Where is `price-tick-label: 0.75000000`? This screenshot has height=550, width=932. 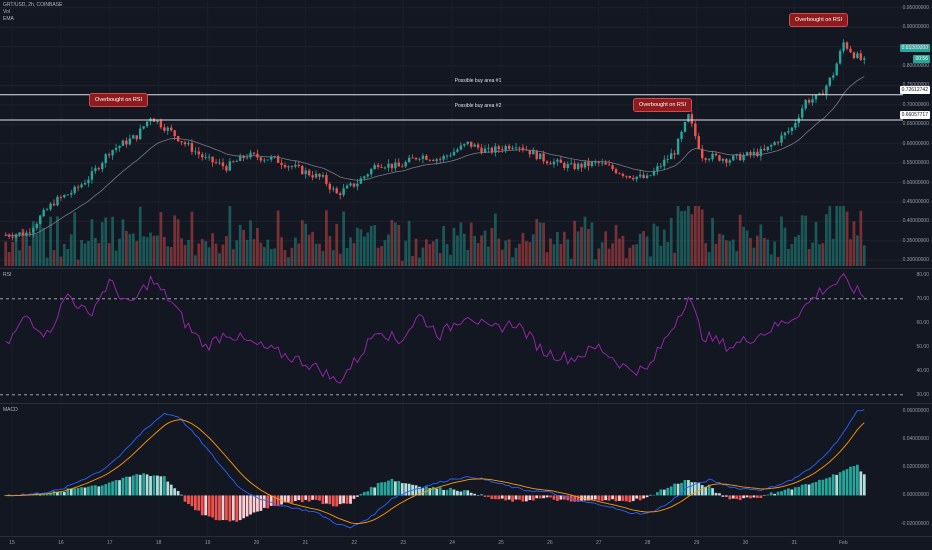
price-tick-label: 0.75000000 is located at coordinates (915, 85).